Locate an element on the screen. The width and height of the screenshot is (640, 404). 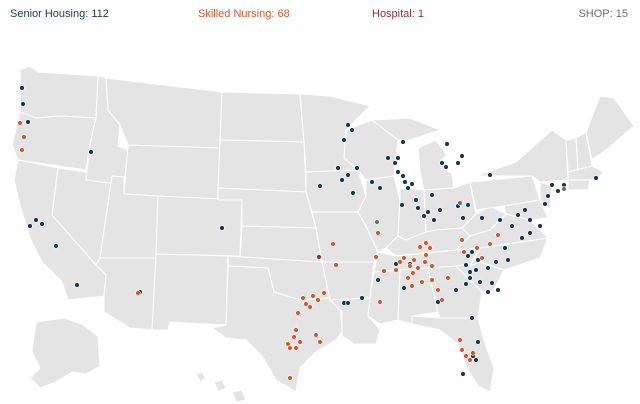
state-hawaii is located at coordinates (221, 387).